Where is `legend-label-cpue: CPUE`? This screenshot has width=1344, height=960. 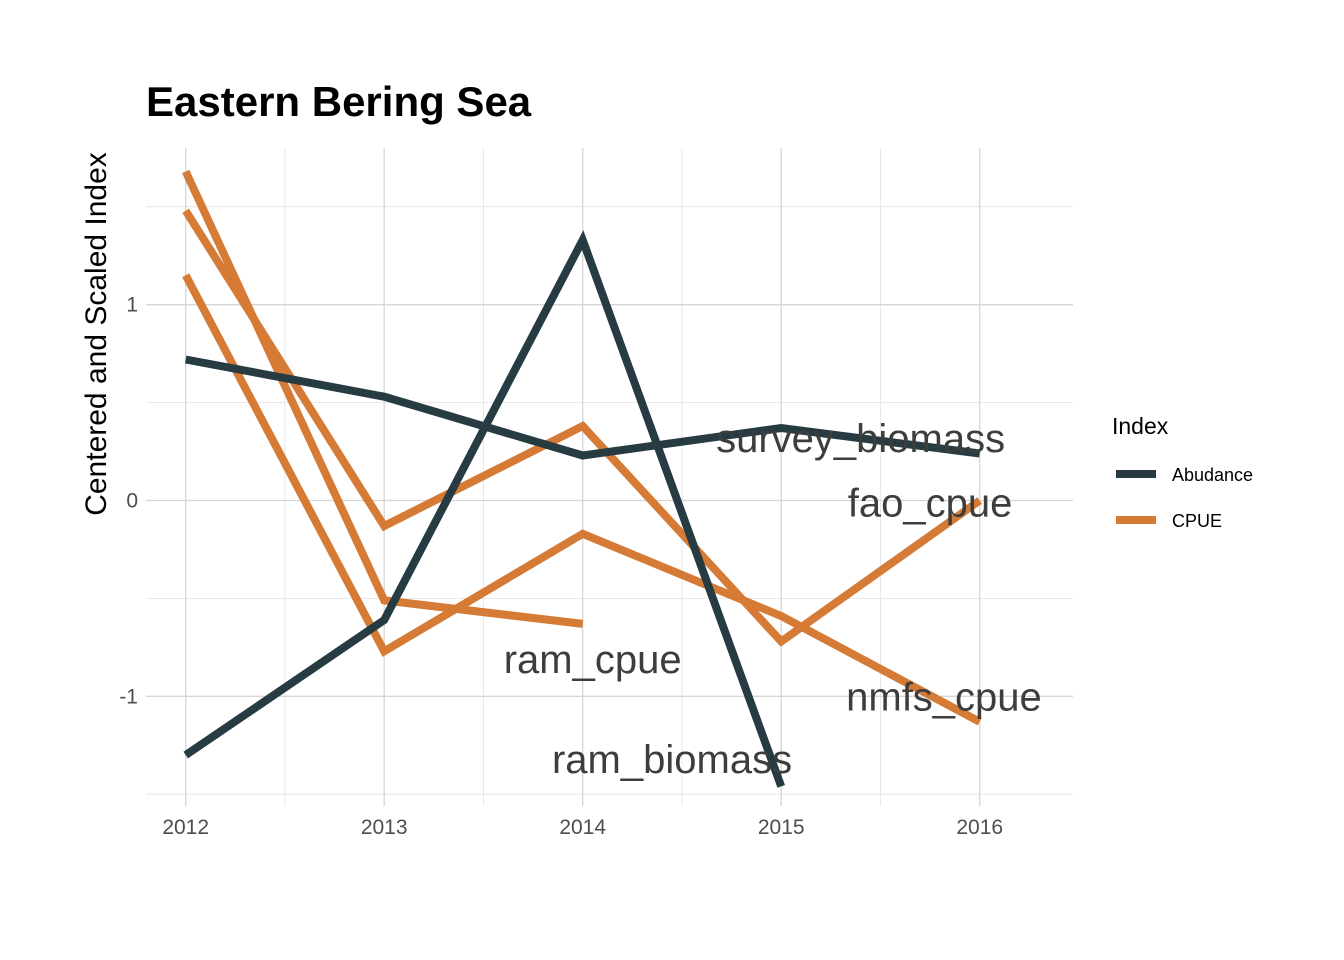
legend-label-cpue: CPUE is located at coordinates (1197, 521).